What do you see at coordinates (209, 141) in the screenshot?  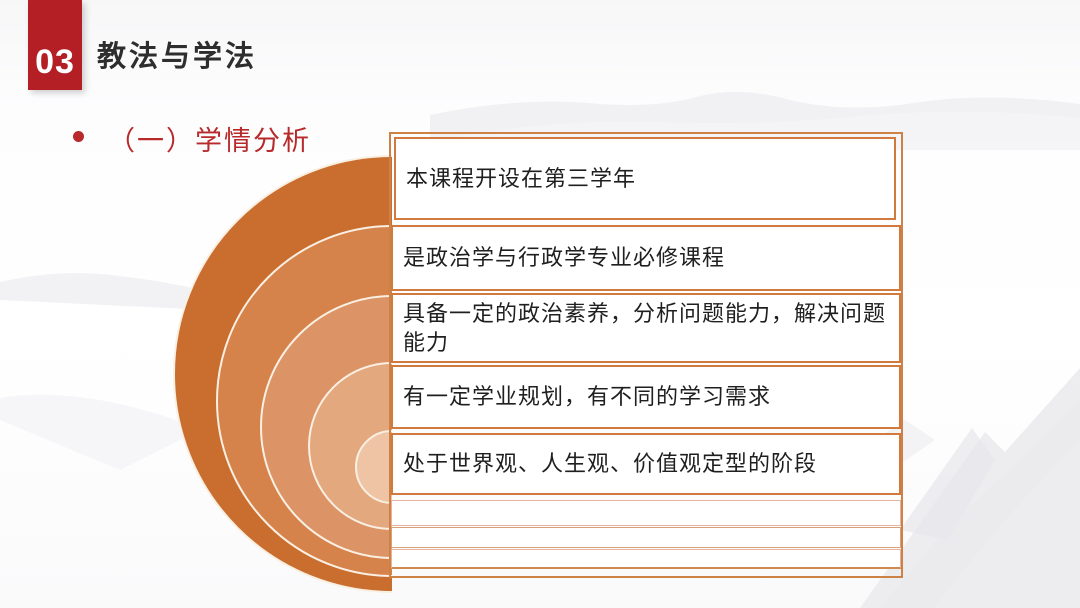 I see `subtitle: （一）学情分析` at bounding box center [209, 141].